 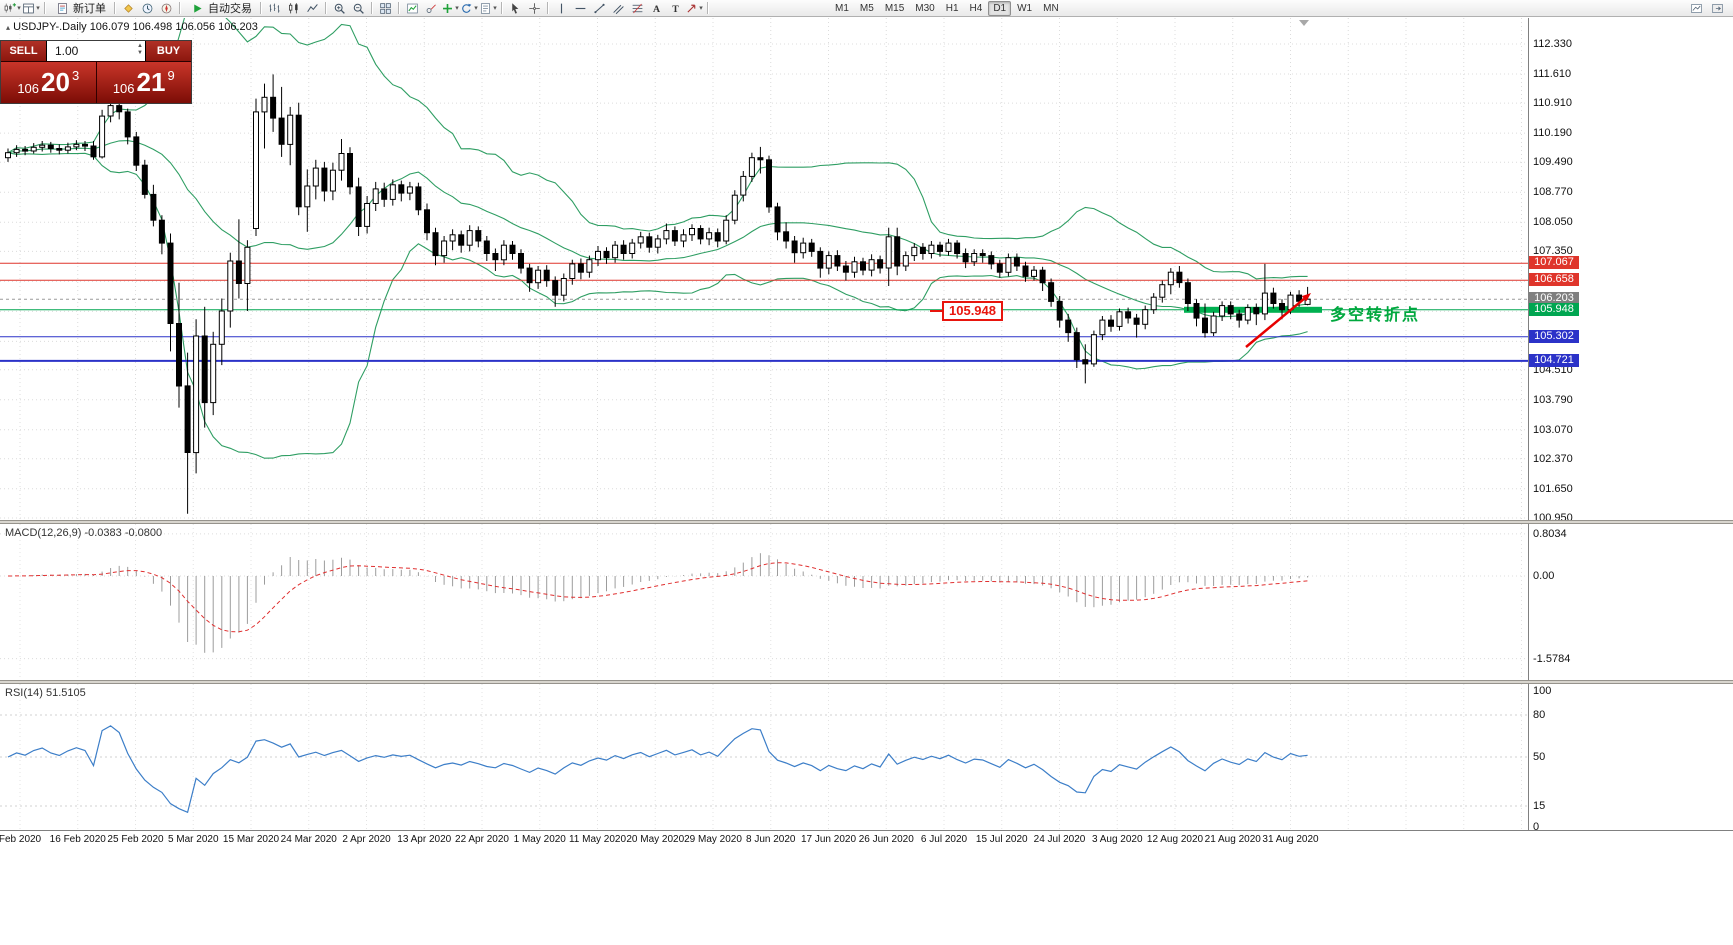 What do you see at coordinates (1275, 322) in the screenshot?
I see `trend-arrow-line` at bounding box center [1275, 322].